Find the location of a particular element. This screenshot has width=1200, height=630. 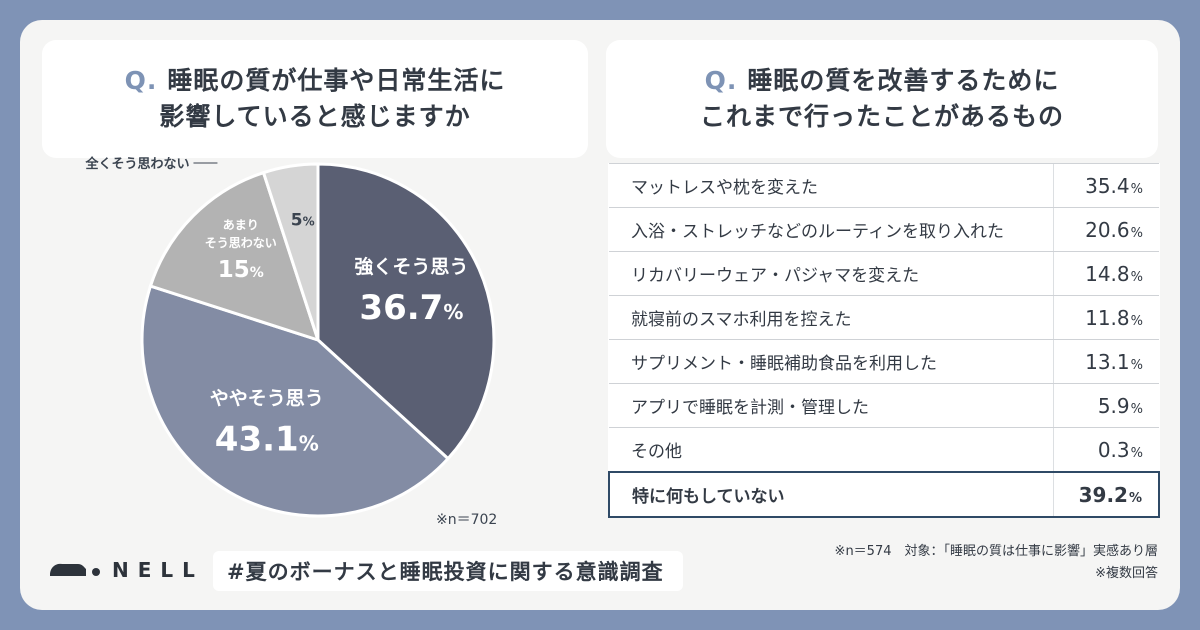

pie-value-0: 36.7% is located at coordinates (411, 308).